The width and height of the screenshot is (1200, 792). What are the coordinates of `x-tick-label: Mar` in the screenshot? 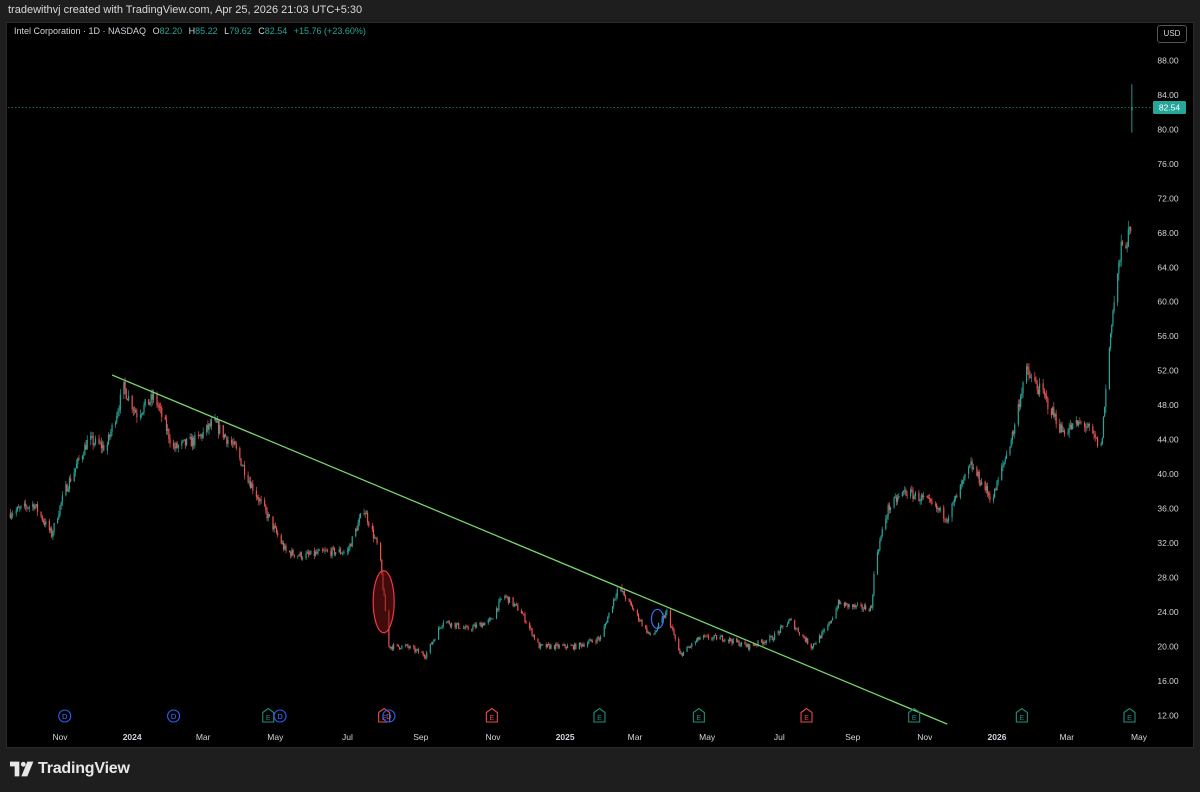 It's located at (1066, 737).